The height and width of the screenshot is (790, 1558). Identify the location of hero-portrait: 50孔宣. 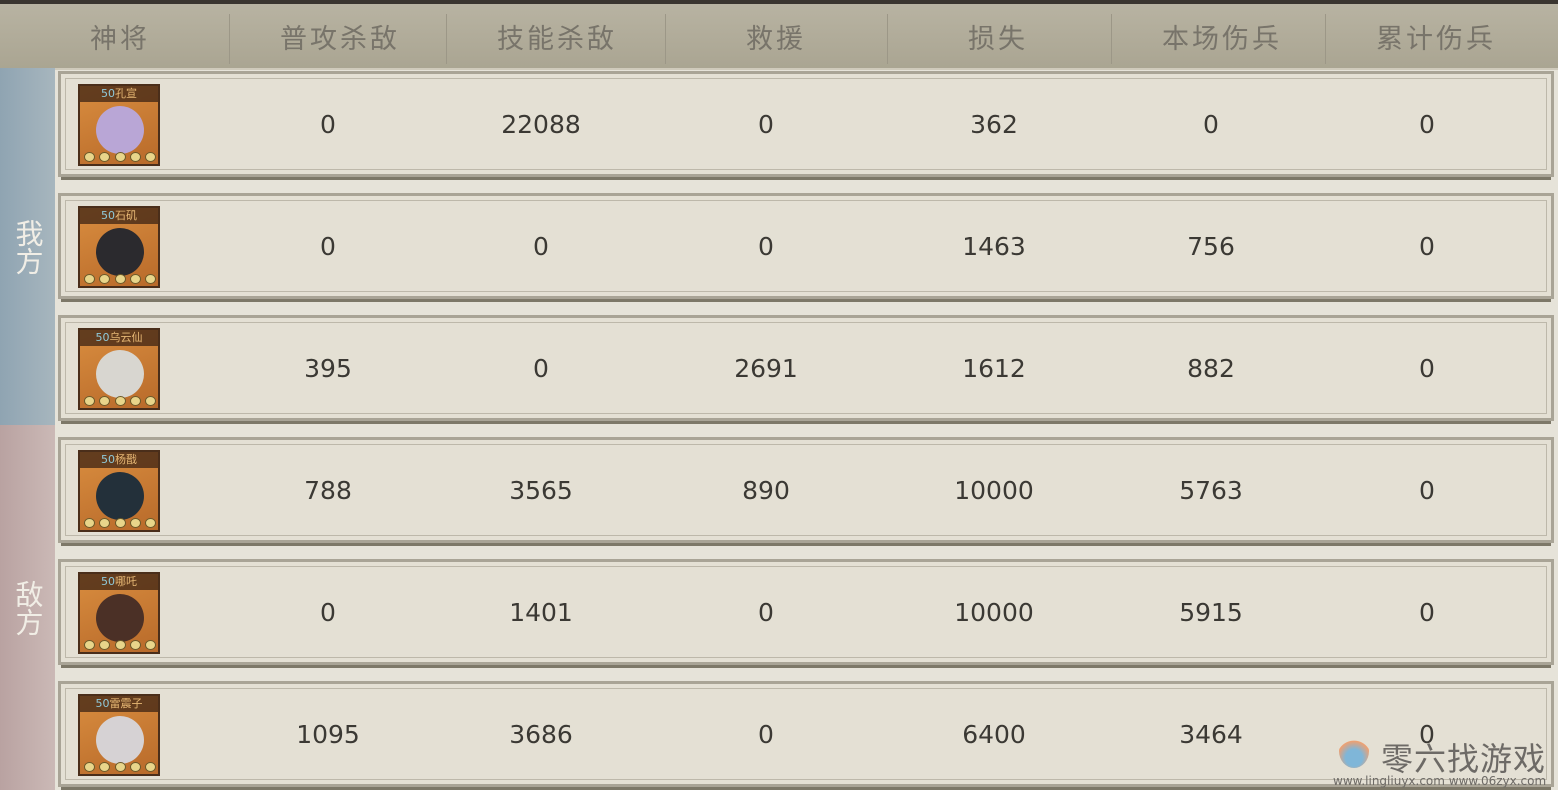
(119, 125).